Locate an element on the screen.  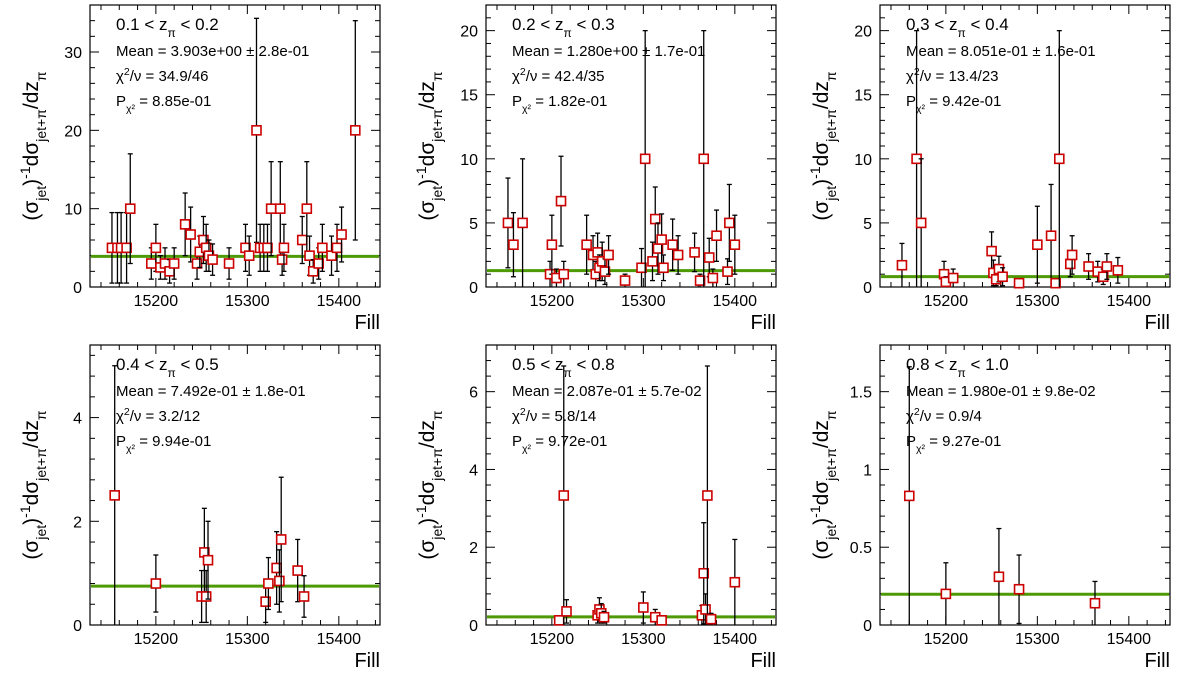
y-tick-label: 30 is located at coordinates (73, 53).